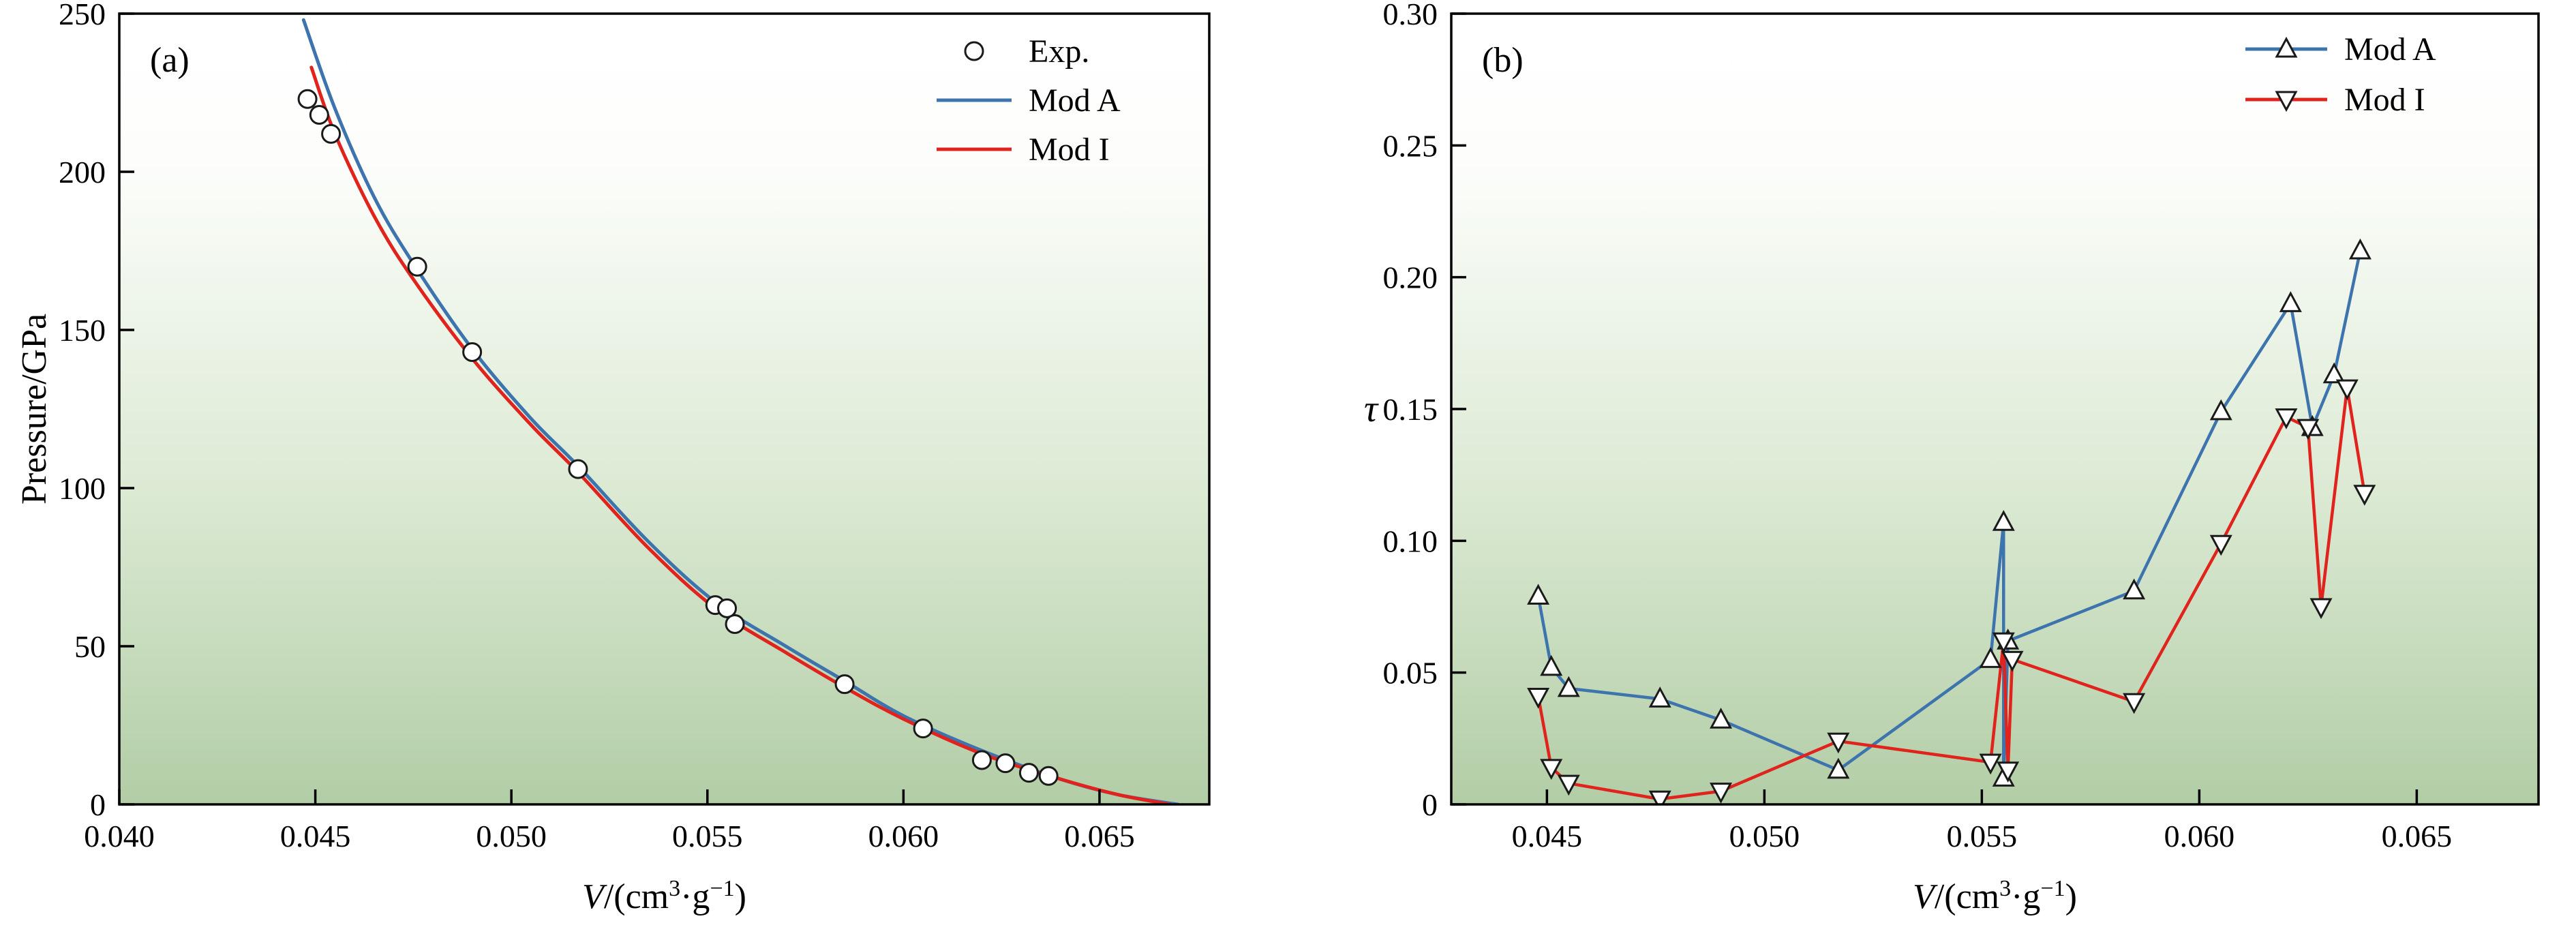 The height and width of the screenshot is (938, 2576). I want to click on legend-circle-marker, so click(974, 51).